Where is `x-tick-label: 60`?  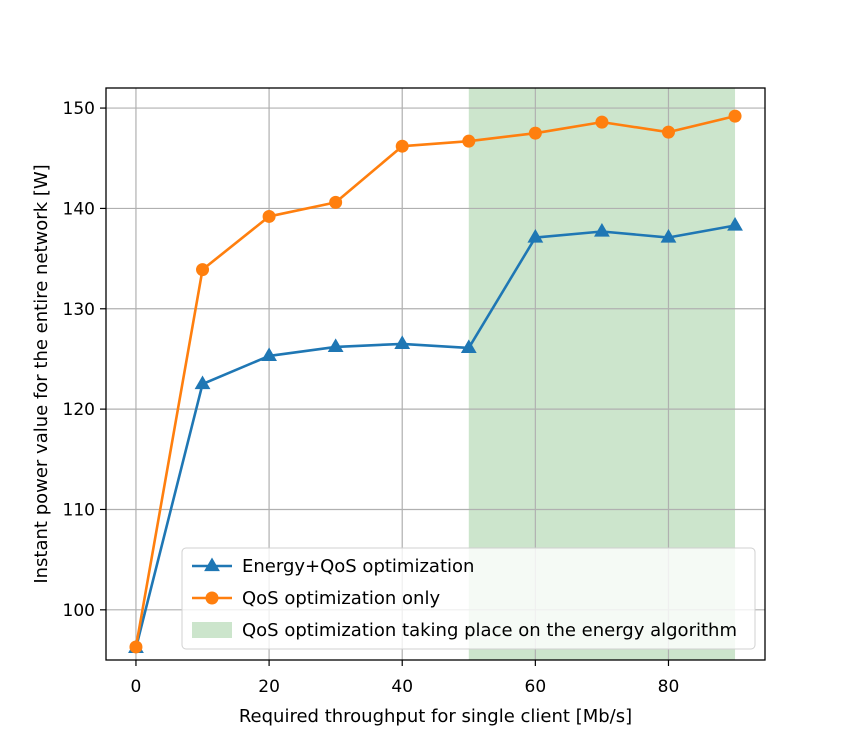 x-tick-label: 60 is located at coordinates (536, 687).